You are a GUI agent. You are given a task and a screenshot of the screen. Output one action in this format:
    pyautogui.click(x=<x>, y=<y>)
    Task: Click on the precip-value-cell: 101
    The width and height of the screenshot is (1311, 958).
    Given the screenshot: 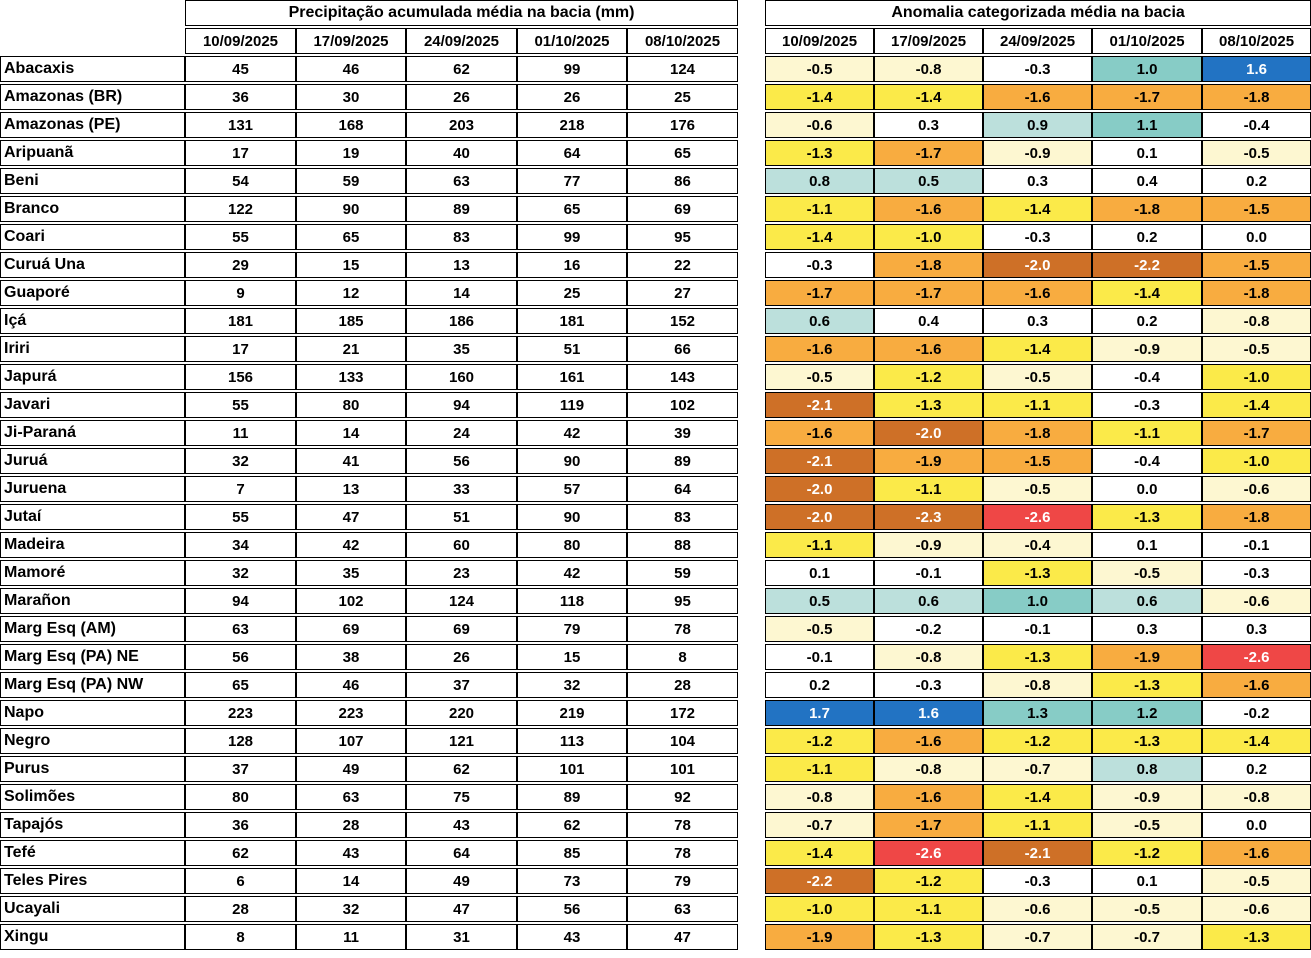 What is the action you would take?
    pyautogui.click(x=683, y=769)
    